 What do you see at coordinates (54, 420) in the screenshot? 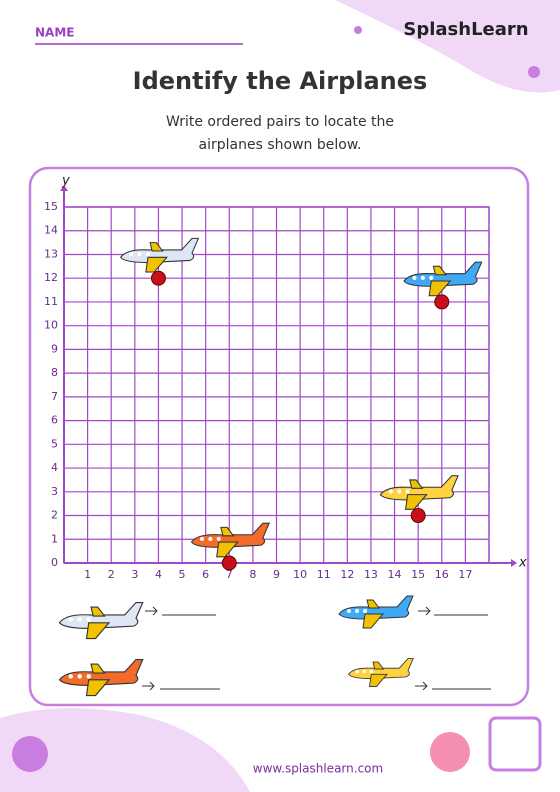
I see `y-tick-label: 6` at bounding box center [54, 420].